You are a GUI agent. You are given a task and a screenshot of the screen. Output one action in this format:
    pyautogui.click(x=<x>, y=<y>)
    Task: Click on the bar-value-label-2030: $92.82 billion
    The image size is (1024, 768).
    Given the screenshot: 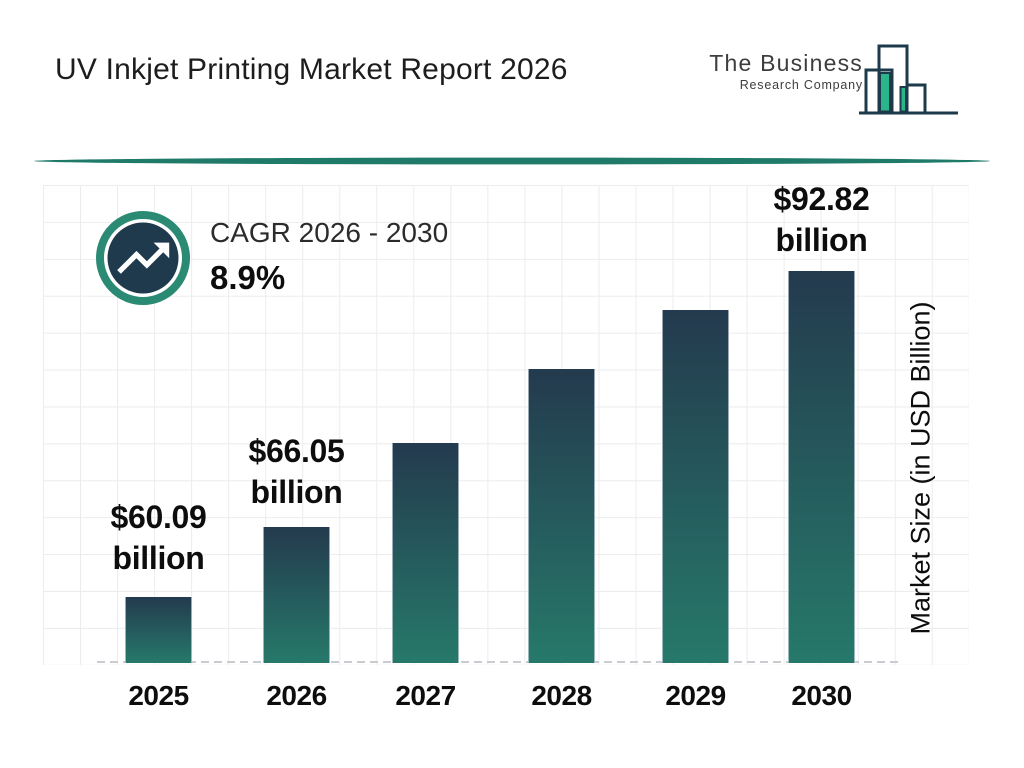 What is the action you would take?
    pyautogui.click(x=821, y=219)
    